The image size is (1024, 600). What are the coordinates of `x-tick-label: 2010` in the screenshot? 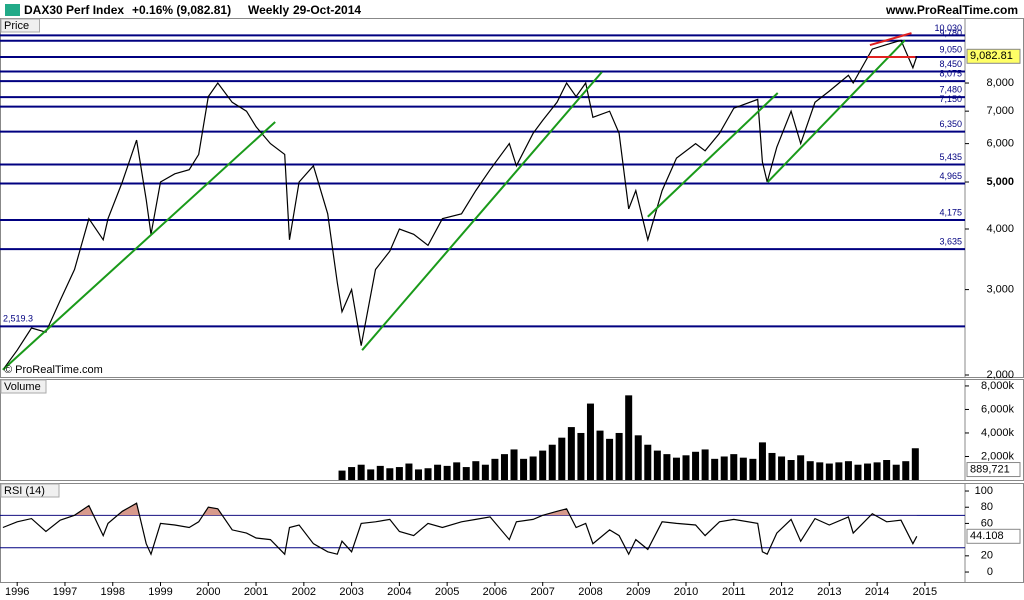 It's located at (686, 592).